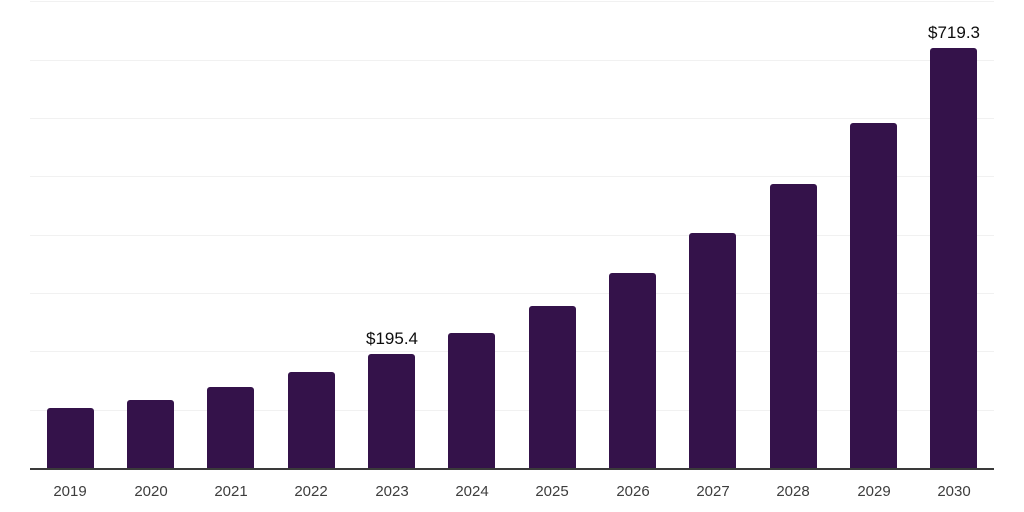 The width and height of the screenshot is (1024, 512). I want to click on x-tick-label-2022: 2022, so click(311, 491).